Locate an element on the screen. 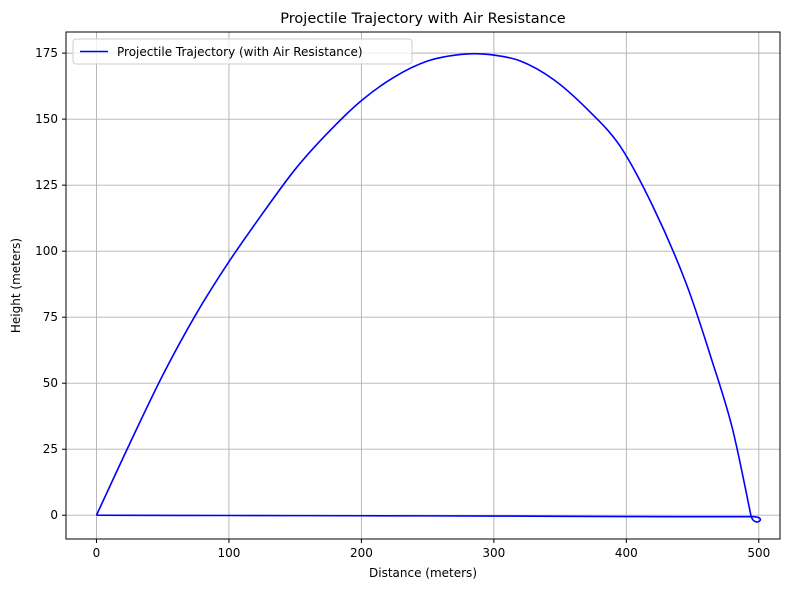 Image resolution: width=790 pixels, height=590 pixels. y-axis-label: Height (meters) is located at coordinates (16, 285).